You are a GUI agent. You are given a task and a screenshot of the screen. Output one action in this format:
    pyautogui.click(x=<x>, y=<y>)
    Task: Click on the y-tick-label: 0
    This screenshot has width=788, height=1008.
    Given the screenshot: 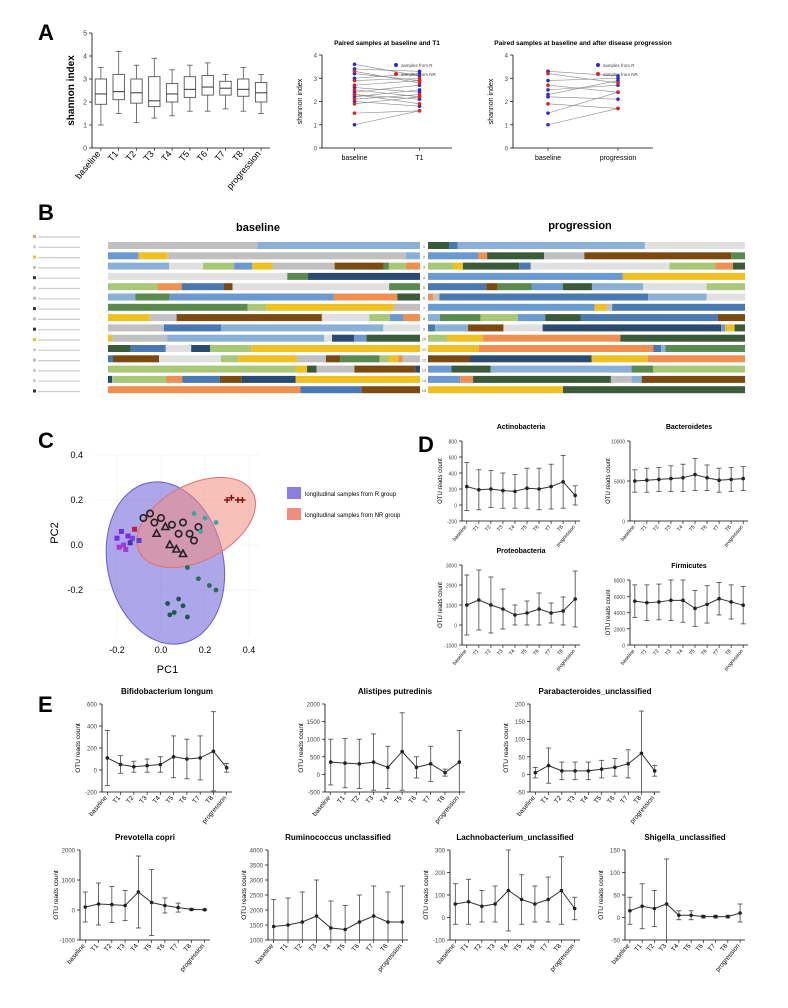 What is the action you would take?
    pyautogui.click(x=455, y=507)
    